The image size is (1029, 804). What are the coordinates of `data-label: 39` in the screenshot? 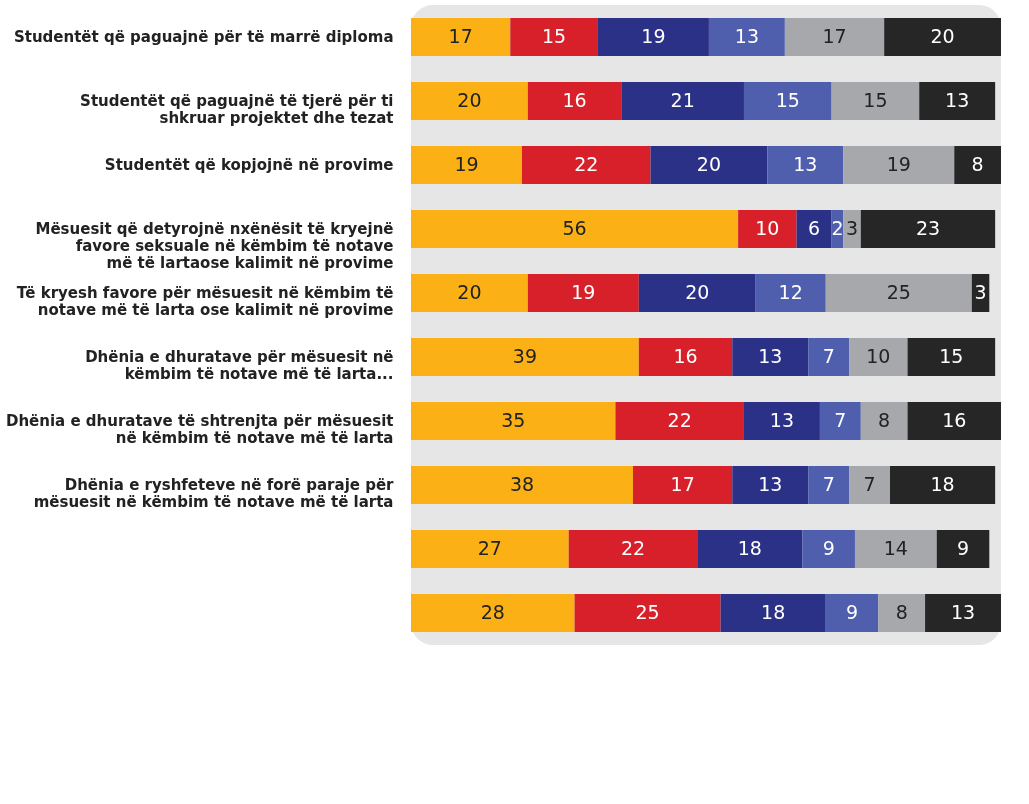 It's located at (524, 356).